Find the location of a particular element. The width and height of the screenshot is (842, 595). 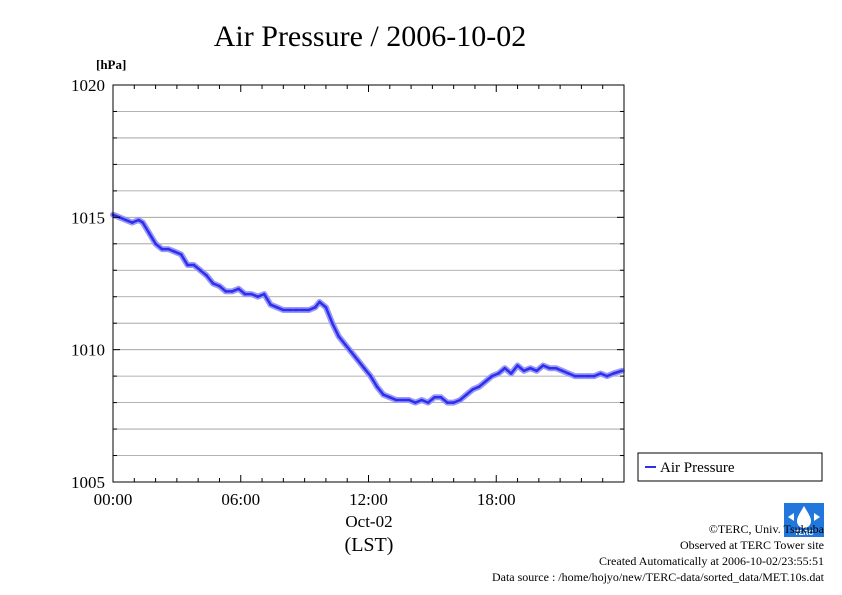

y-tick-label: 1005 is located at coordinates (88, 482).